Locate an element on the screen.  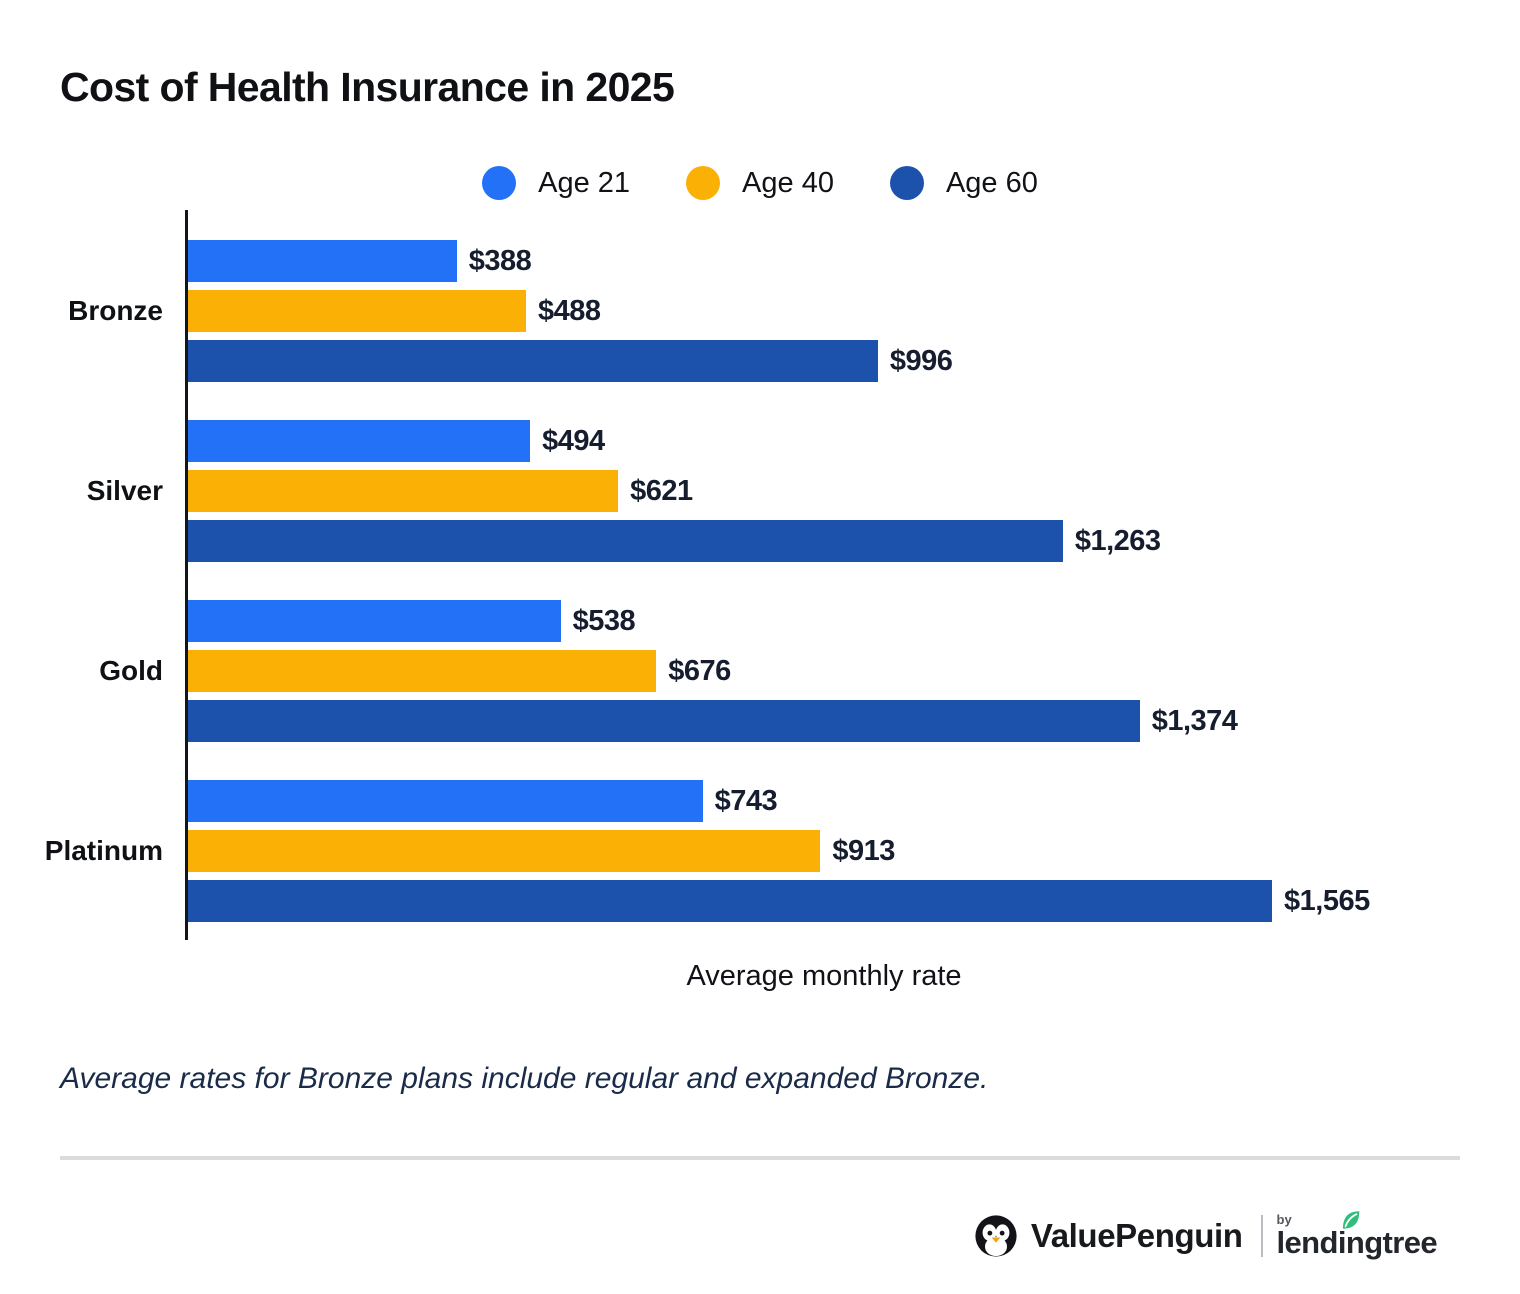
lendingtree-logo: by lendingtree is located at coordinates (1357, 1235).